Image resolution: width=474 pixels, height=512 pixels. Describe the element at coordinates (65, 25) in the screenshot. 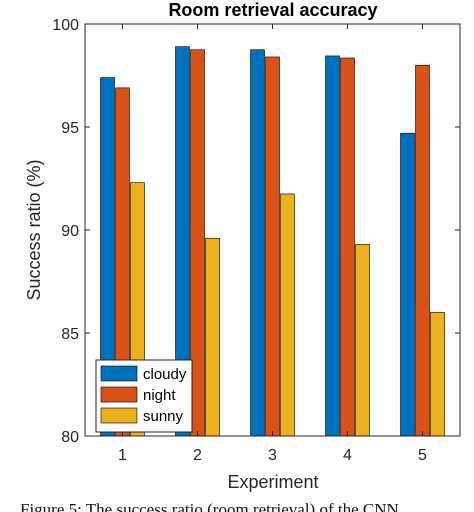

I see `y-tick-label: 100` at that location.